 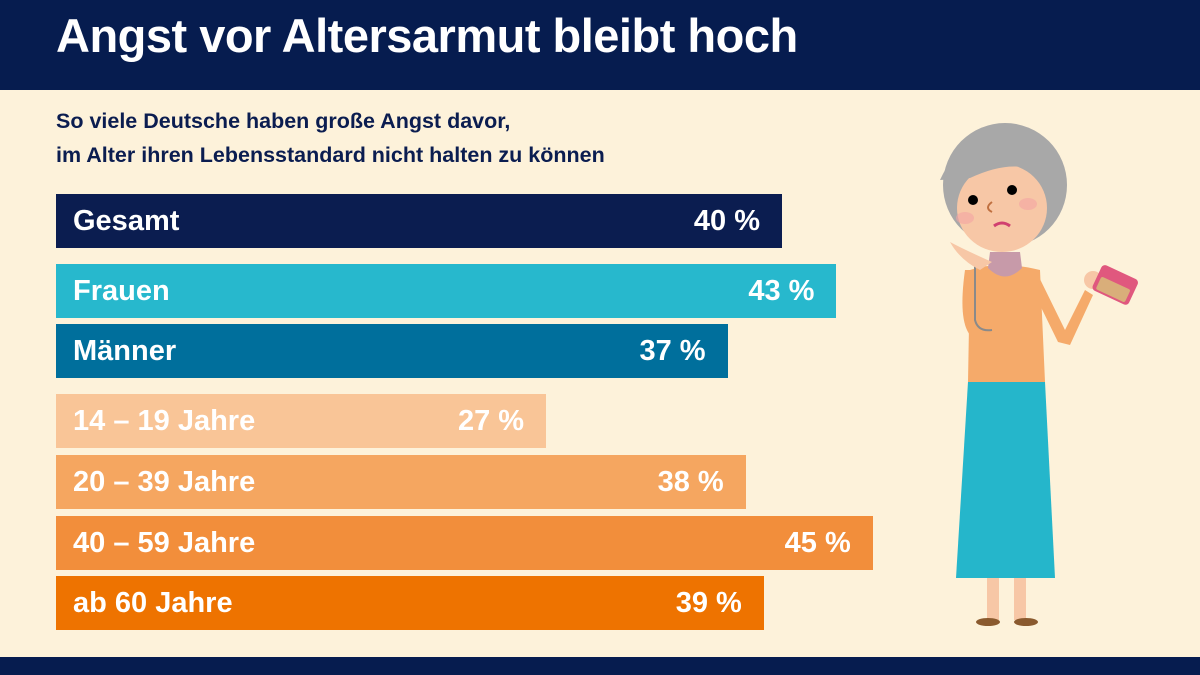 I want to click on page-title: Angst vor Altersarmut bleibt hoch, so click(x=427, y=35).